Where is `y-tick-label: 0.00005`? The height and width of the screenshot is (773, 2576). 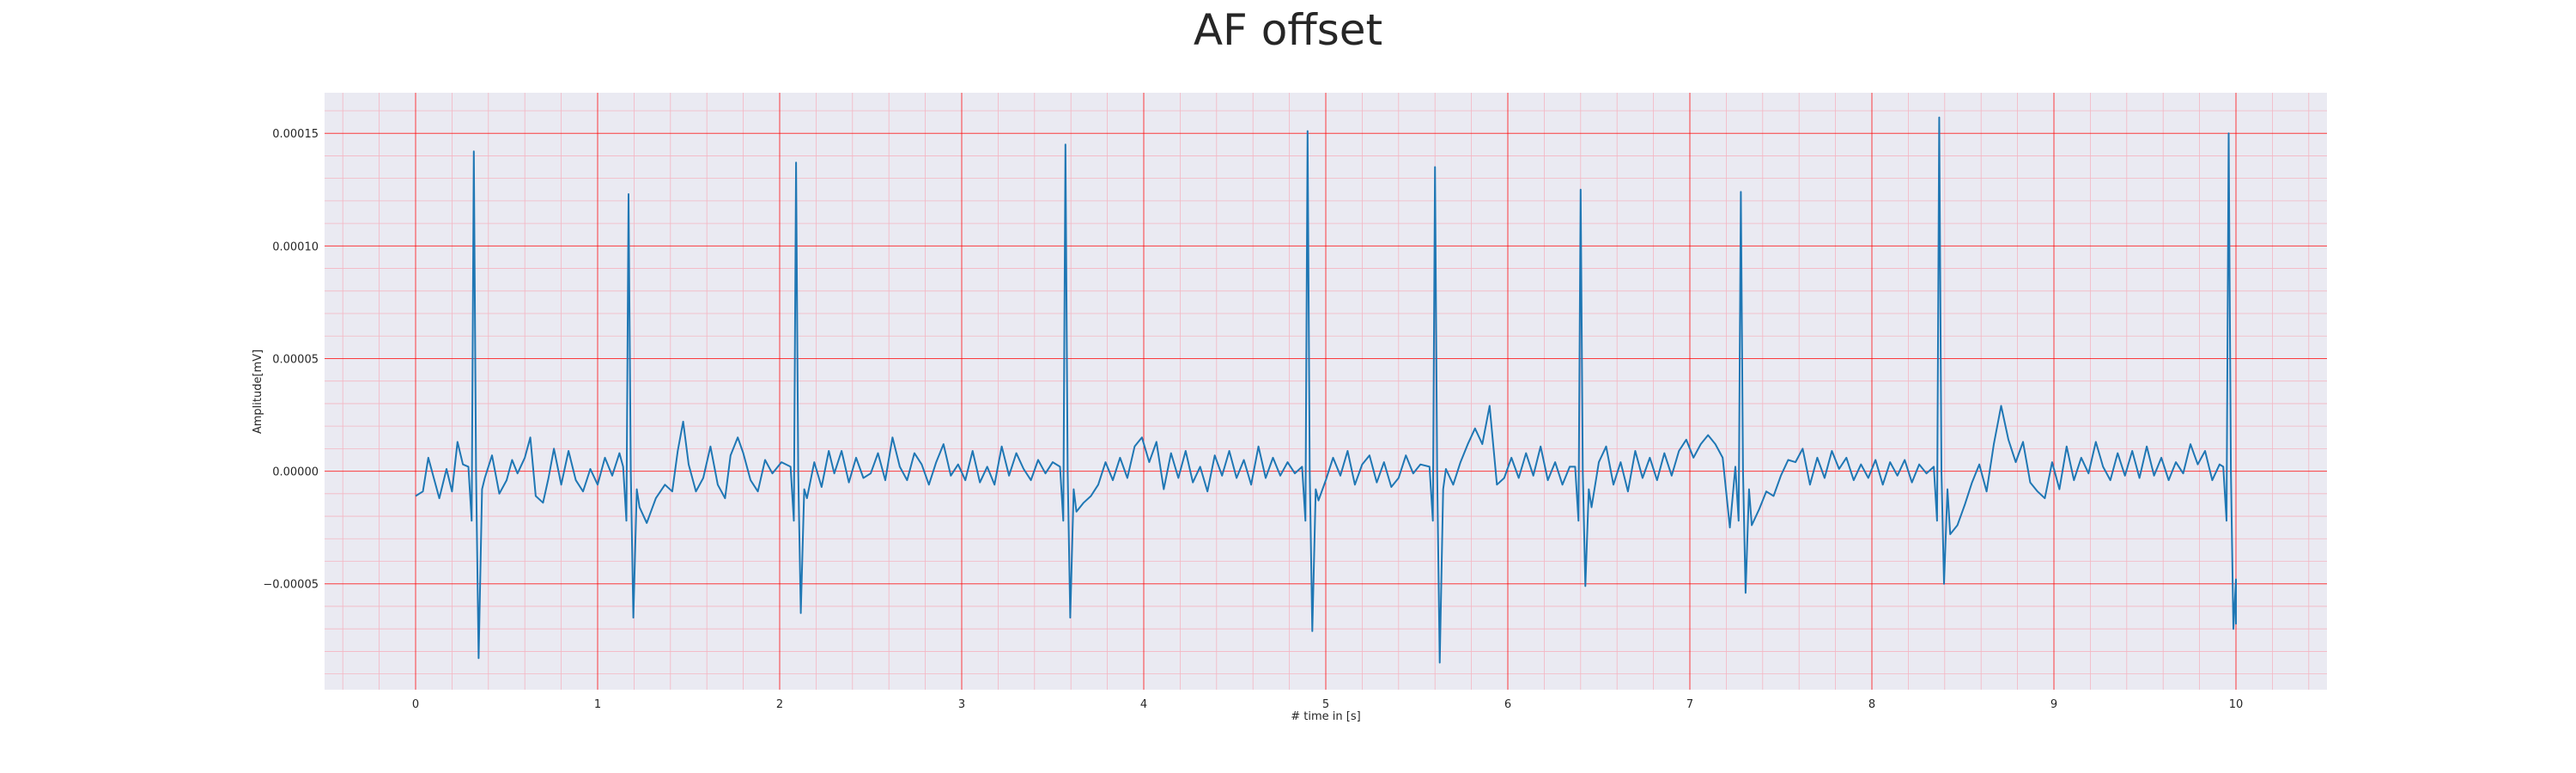
y-tick-label: 0.00005 is located at coordinates (295, 359).